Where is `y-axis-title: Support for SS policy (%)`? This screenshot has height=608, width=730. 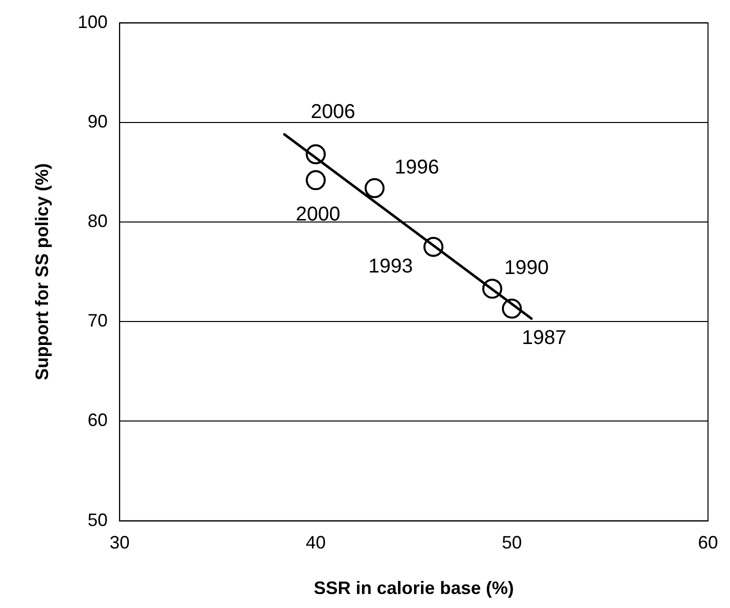 y-axis-title: Support for SS policy (%) is located at coordinates (42, 271).